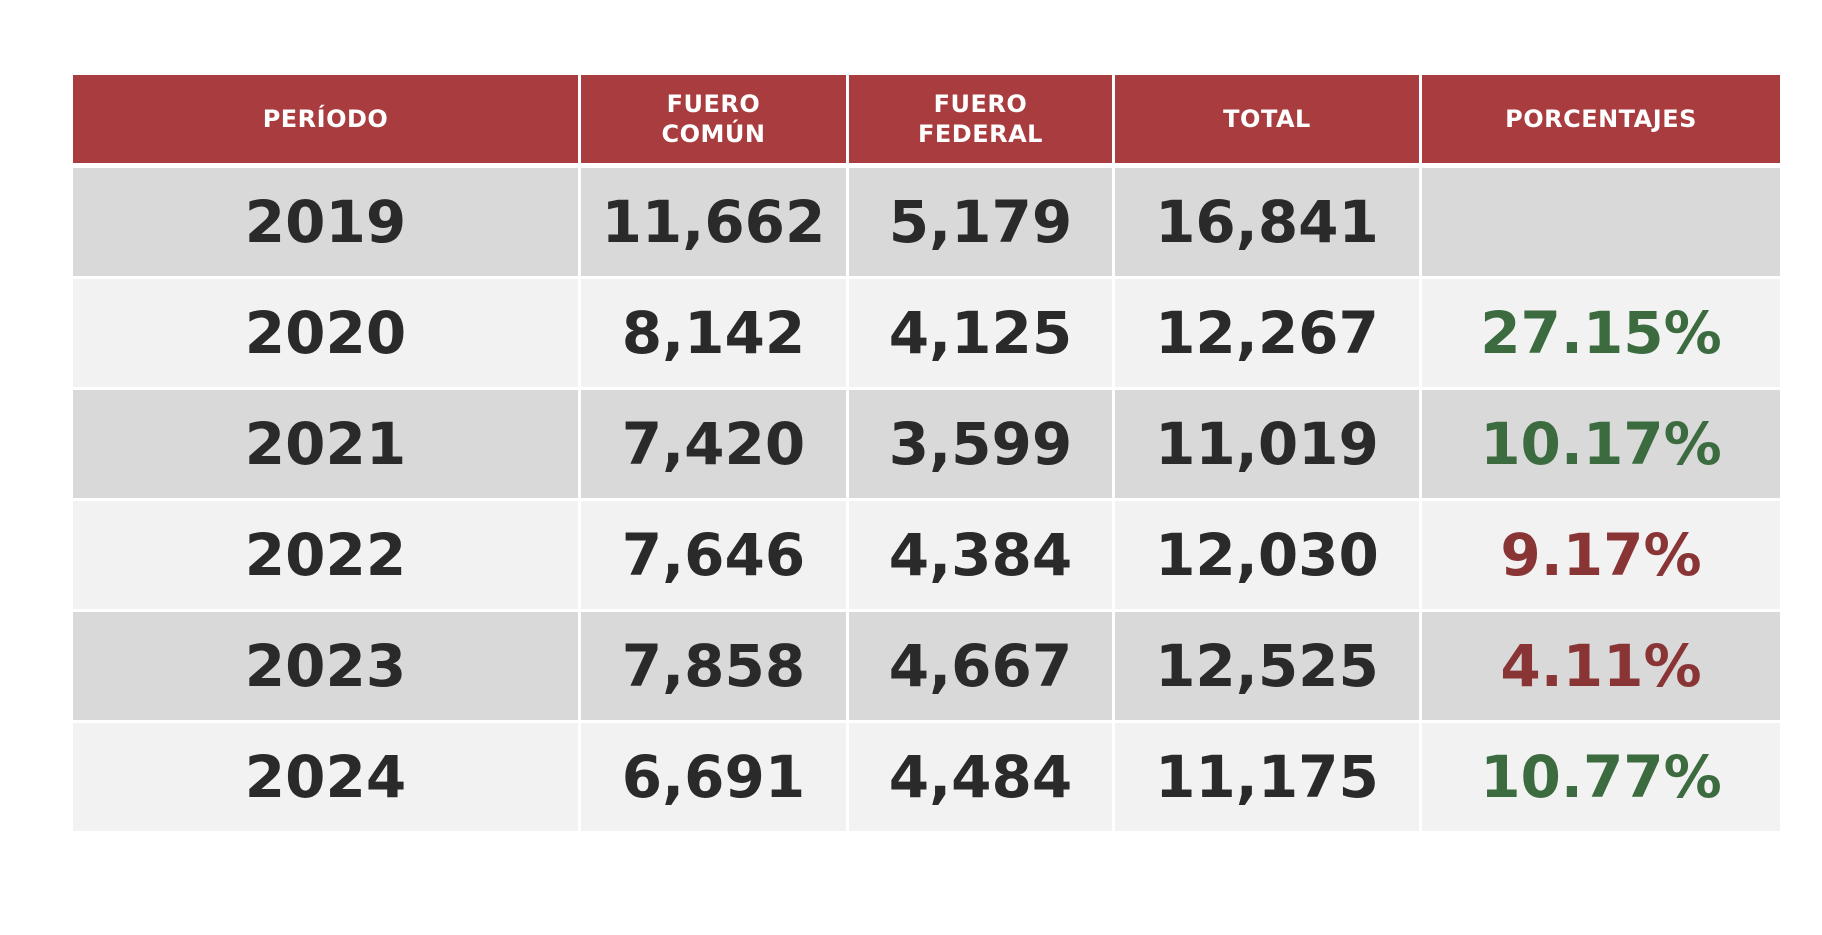 Image resolution: width=1822 pixels, height=935 pixels. I want to click on cell-porcentaje: 9.17%, so click(1601, 556).